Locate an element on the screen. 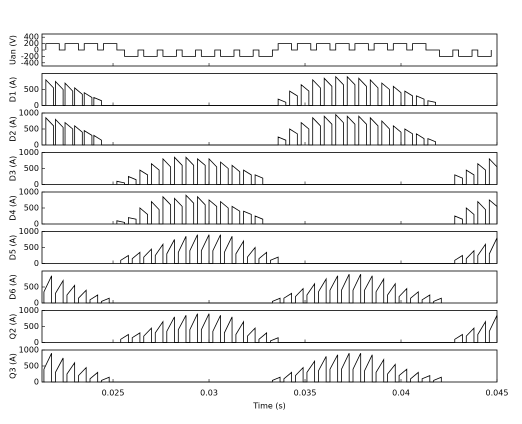 This screenshot has height=424, width=522. y-tick-label: -200 is located at coordinates (30, 56).